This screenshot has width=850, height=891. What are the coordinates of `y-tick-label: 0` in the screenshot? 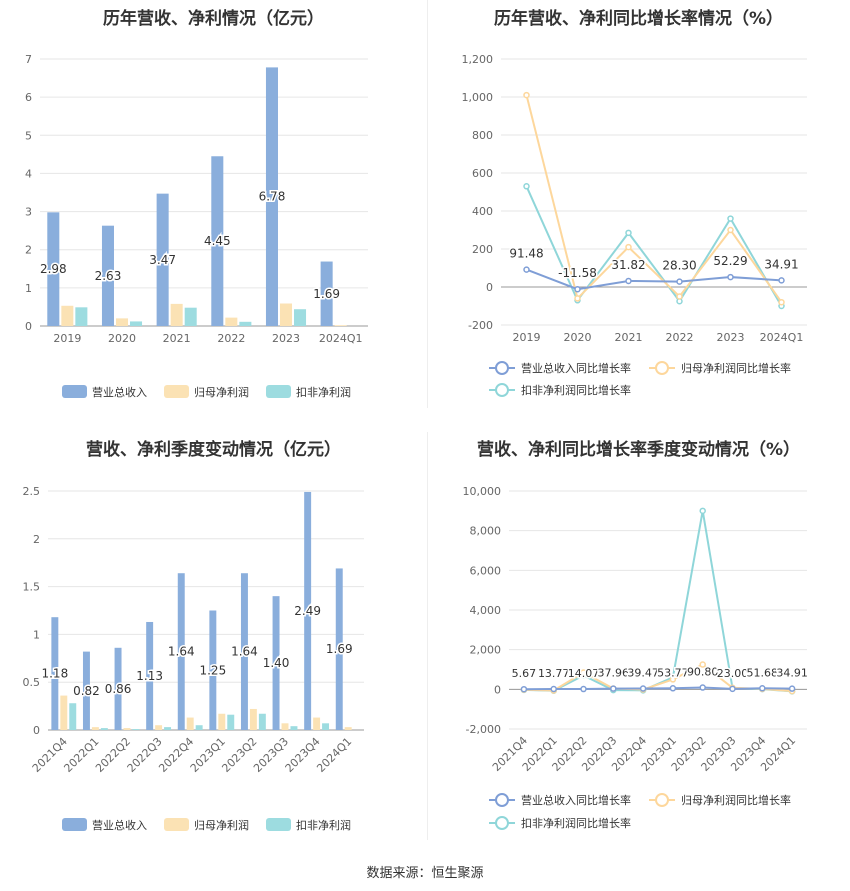 It's located at (489, 287).